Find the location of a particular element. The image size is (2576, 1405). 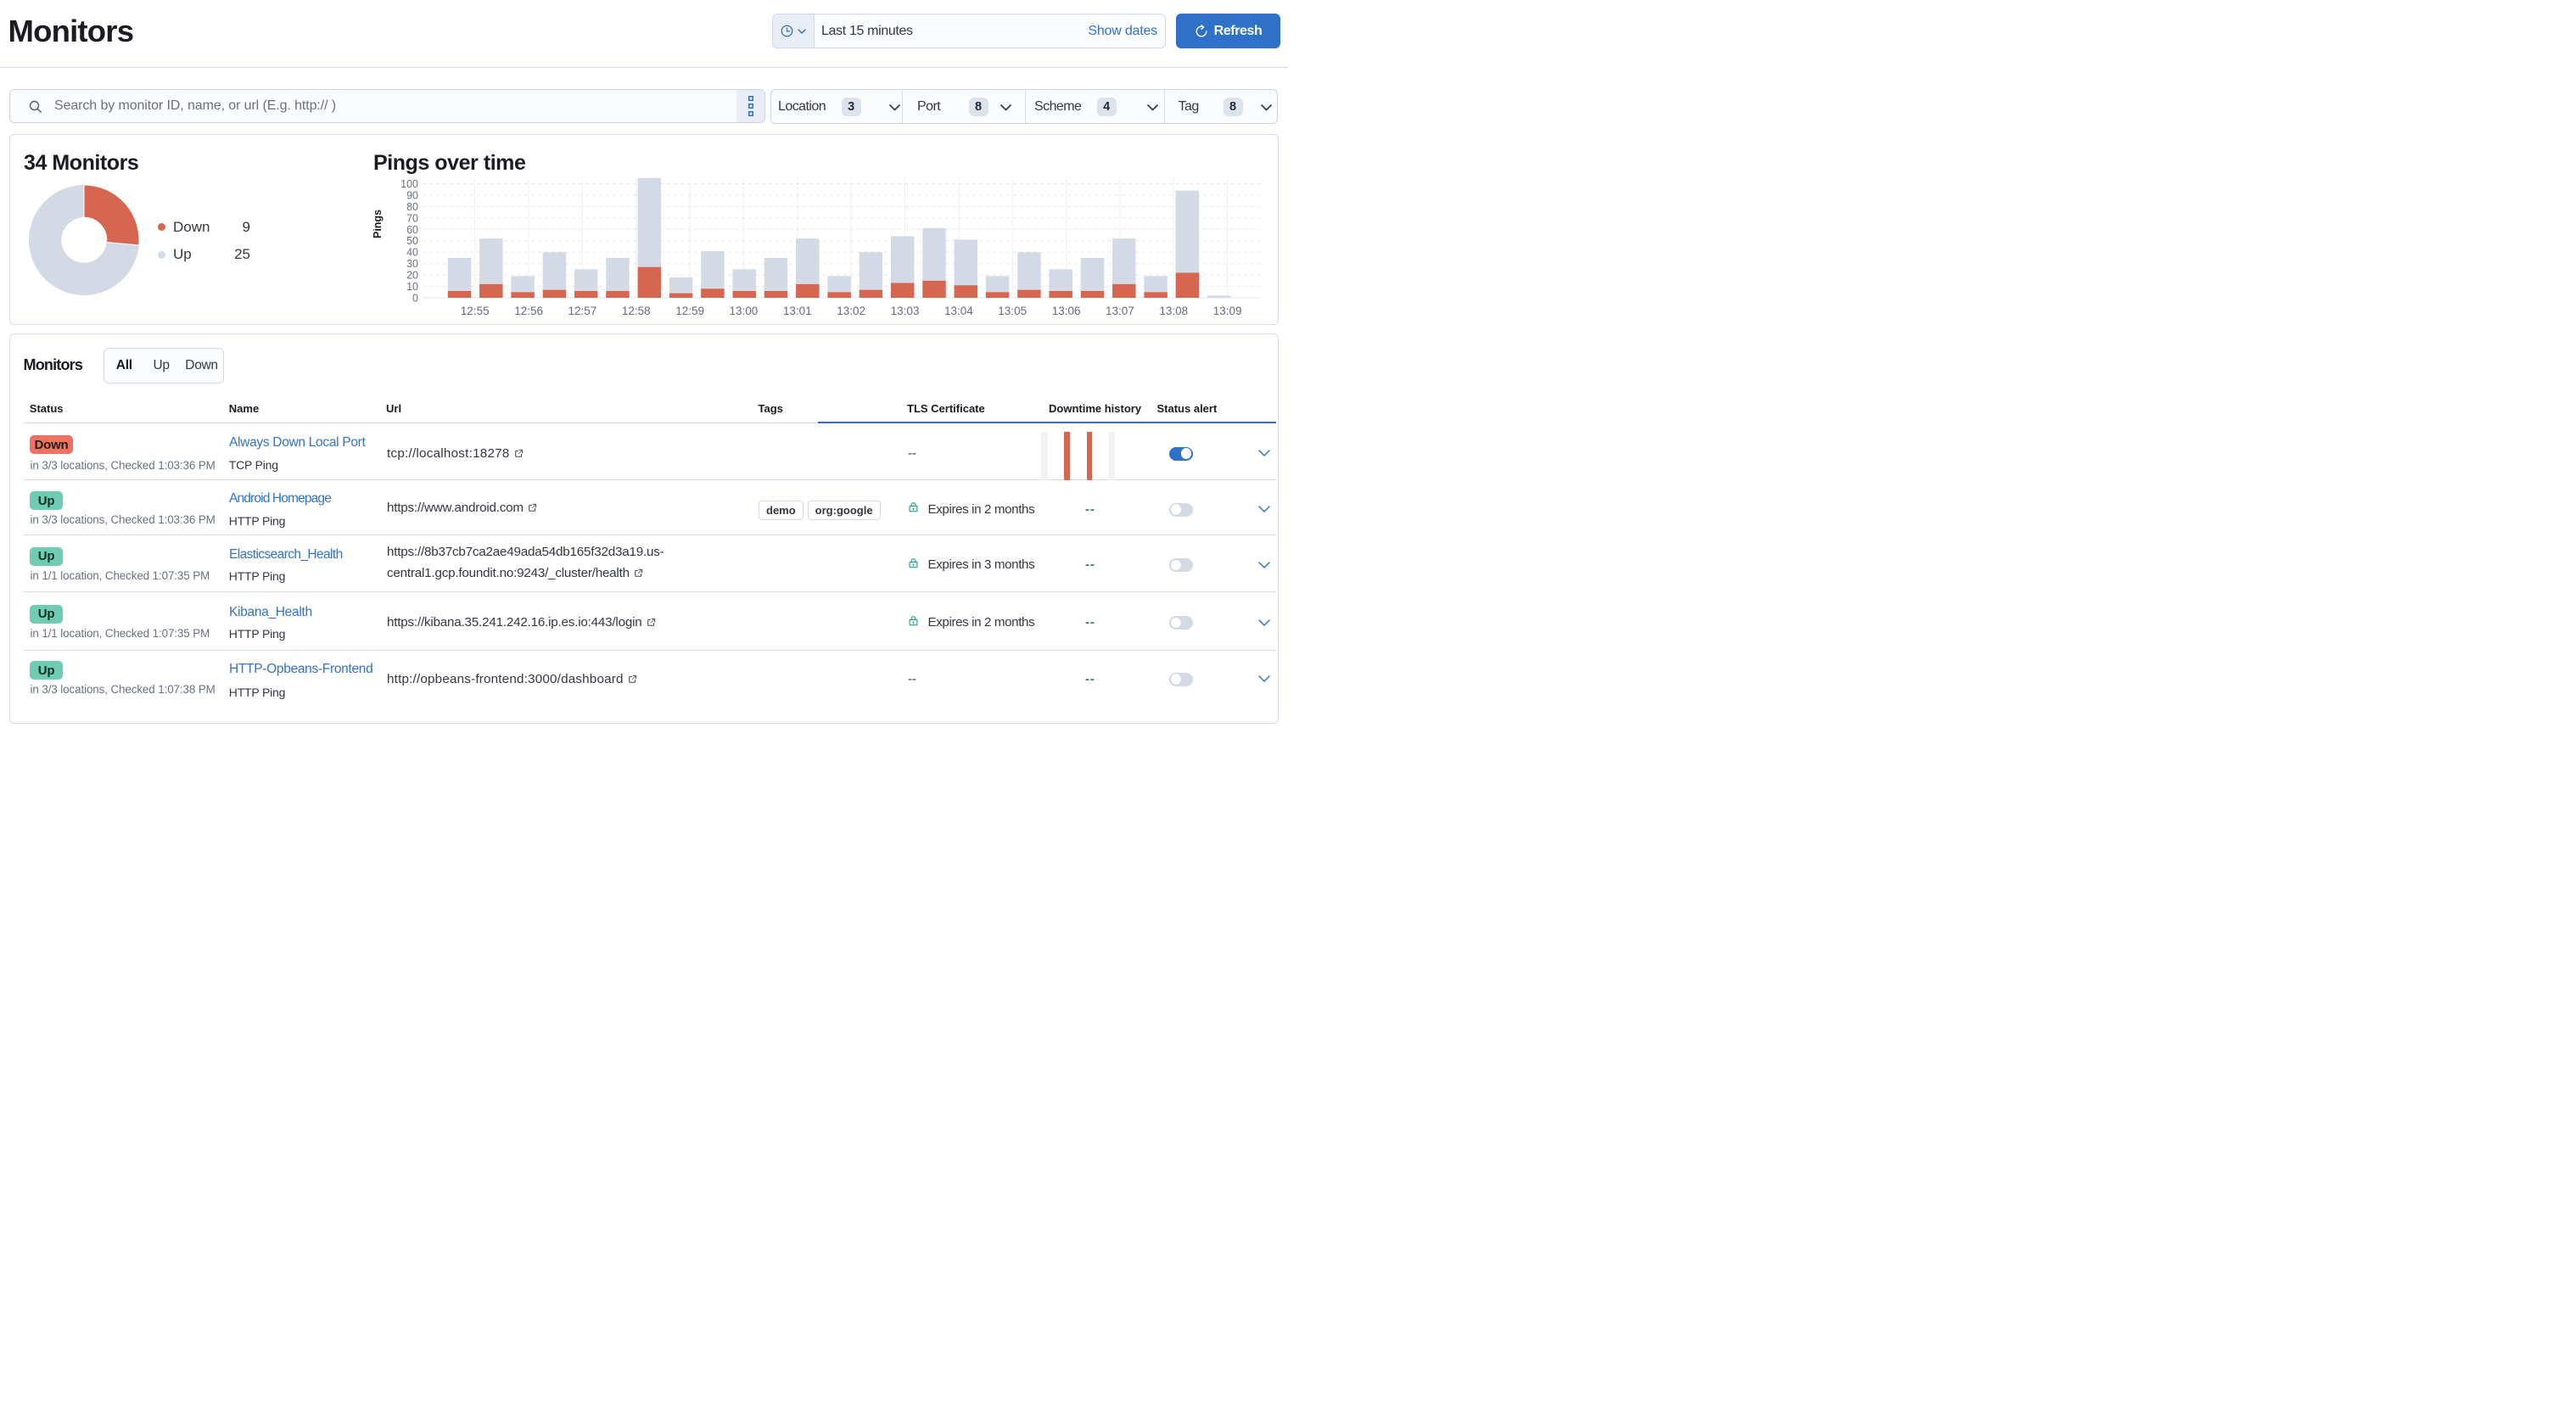

svg-text: 13:01 is located at coordinates (798, 311).